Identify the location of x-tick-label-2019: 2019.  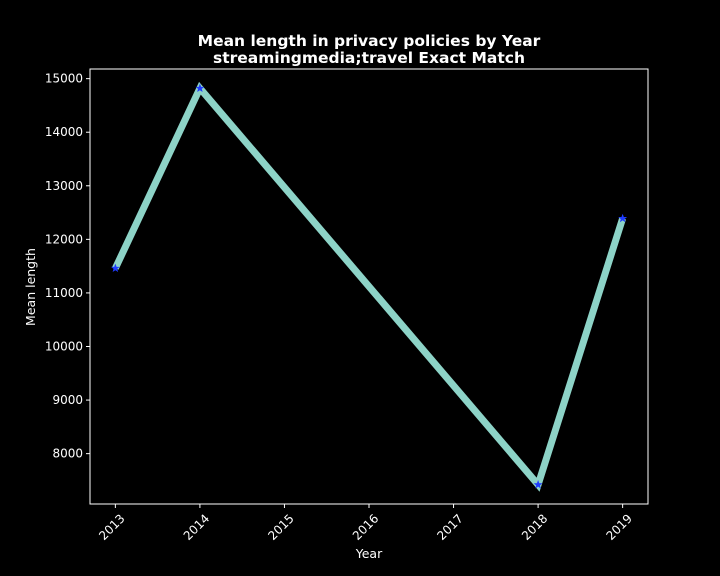
(618, 526).